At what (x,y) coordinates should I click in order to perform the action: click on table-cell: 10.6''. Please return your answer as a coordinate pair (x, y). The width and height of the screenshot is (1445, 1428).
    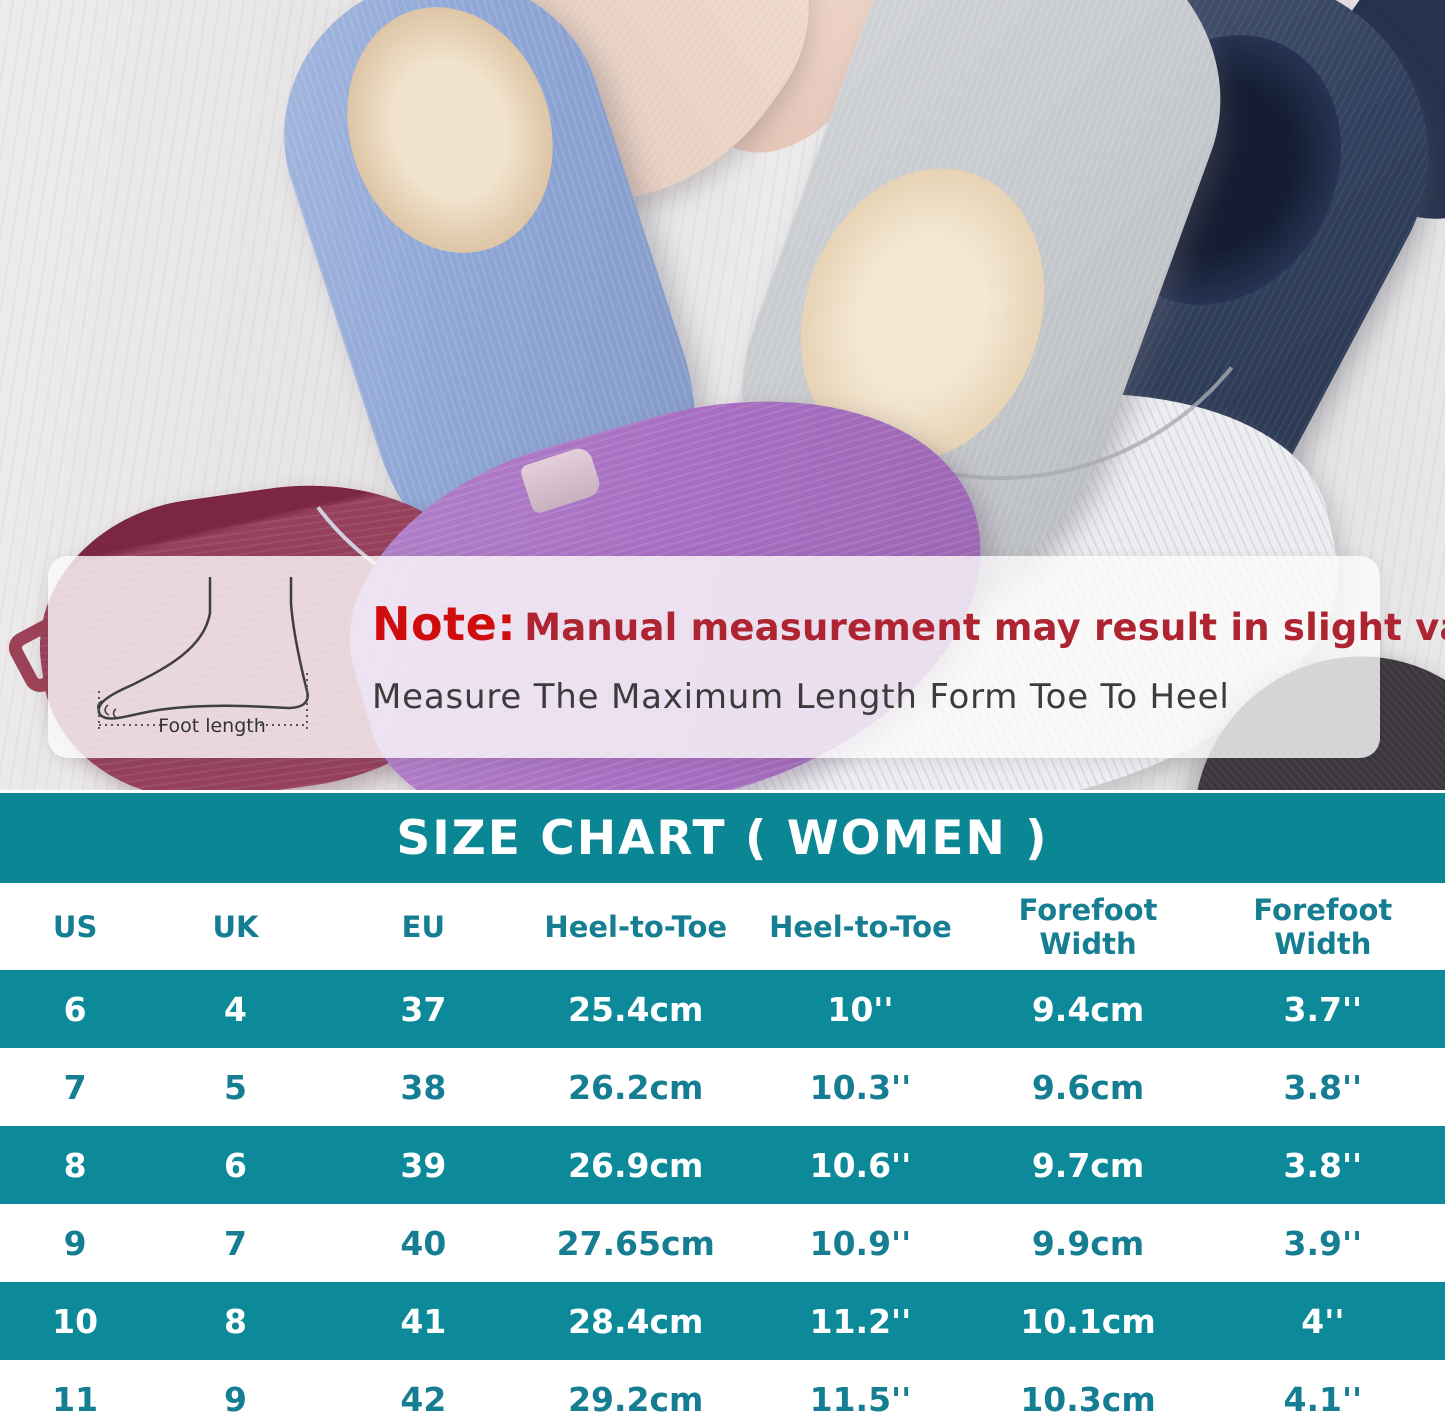
    Looking at the image, I should click on (860, 1165).